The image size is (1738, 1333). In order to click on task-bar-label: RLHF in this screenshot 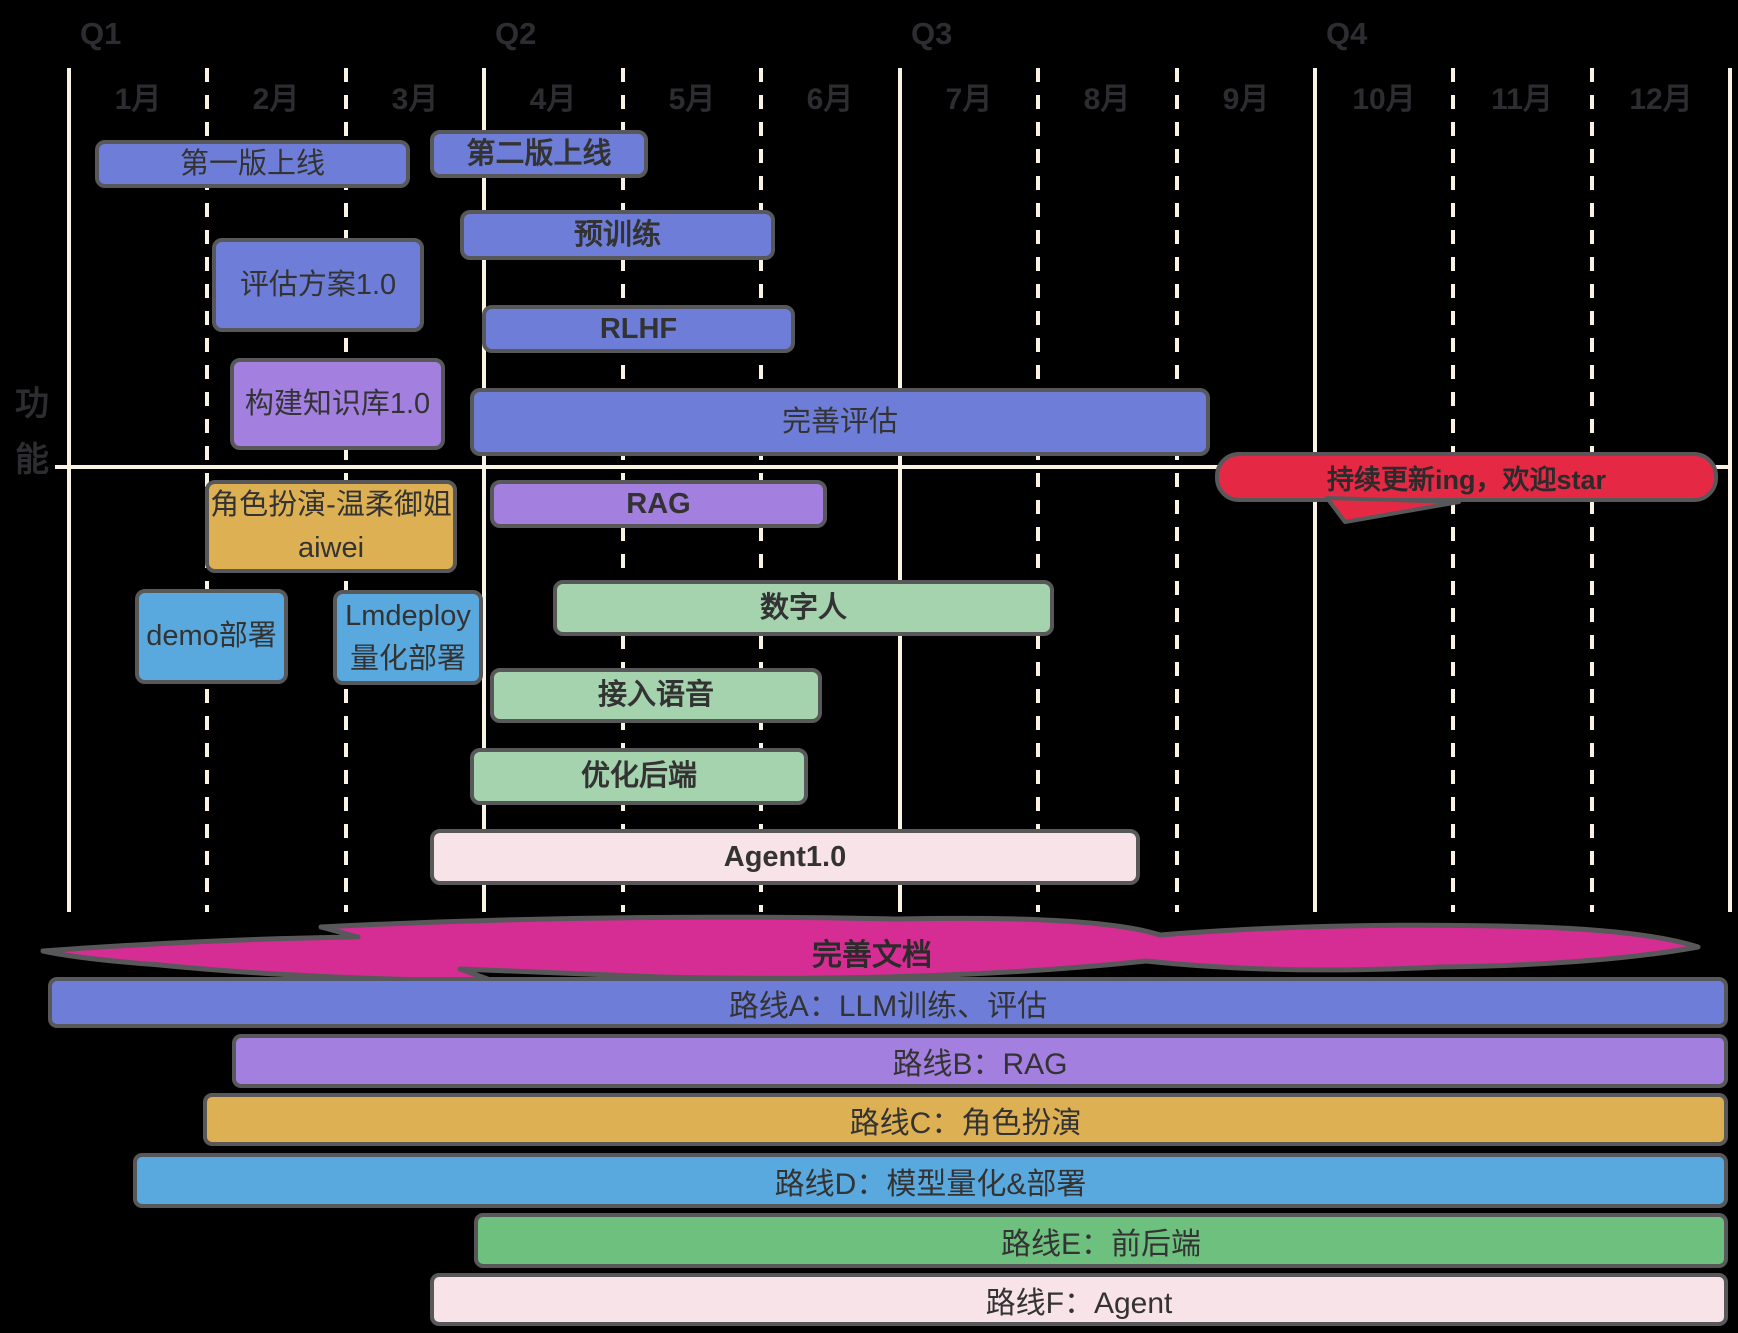, I will do `click(638, 328)`.